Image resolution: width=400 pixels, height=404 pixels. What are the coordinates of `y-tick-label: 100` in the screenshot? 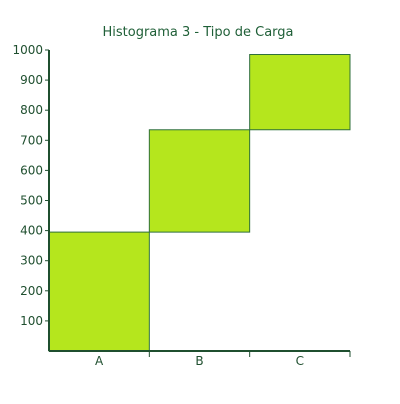 It's located at (31, 321).